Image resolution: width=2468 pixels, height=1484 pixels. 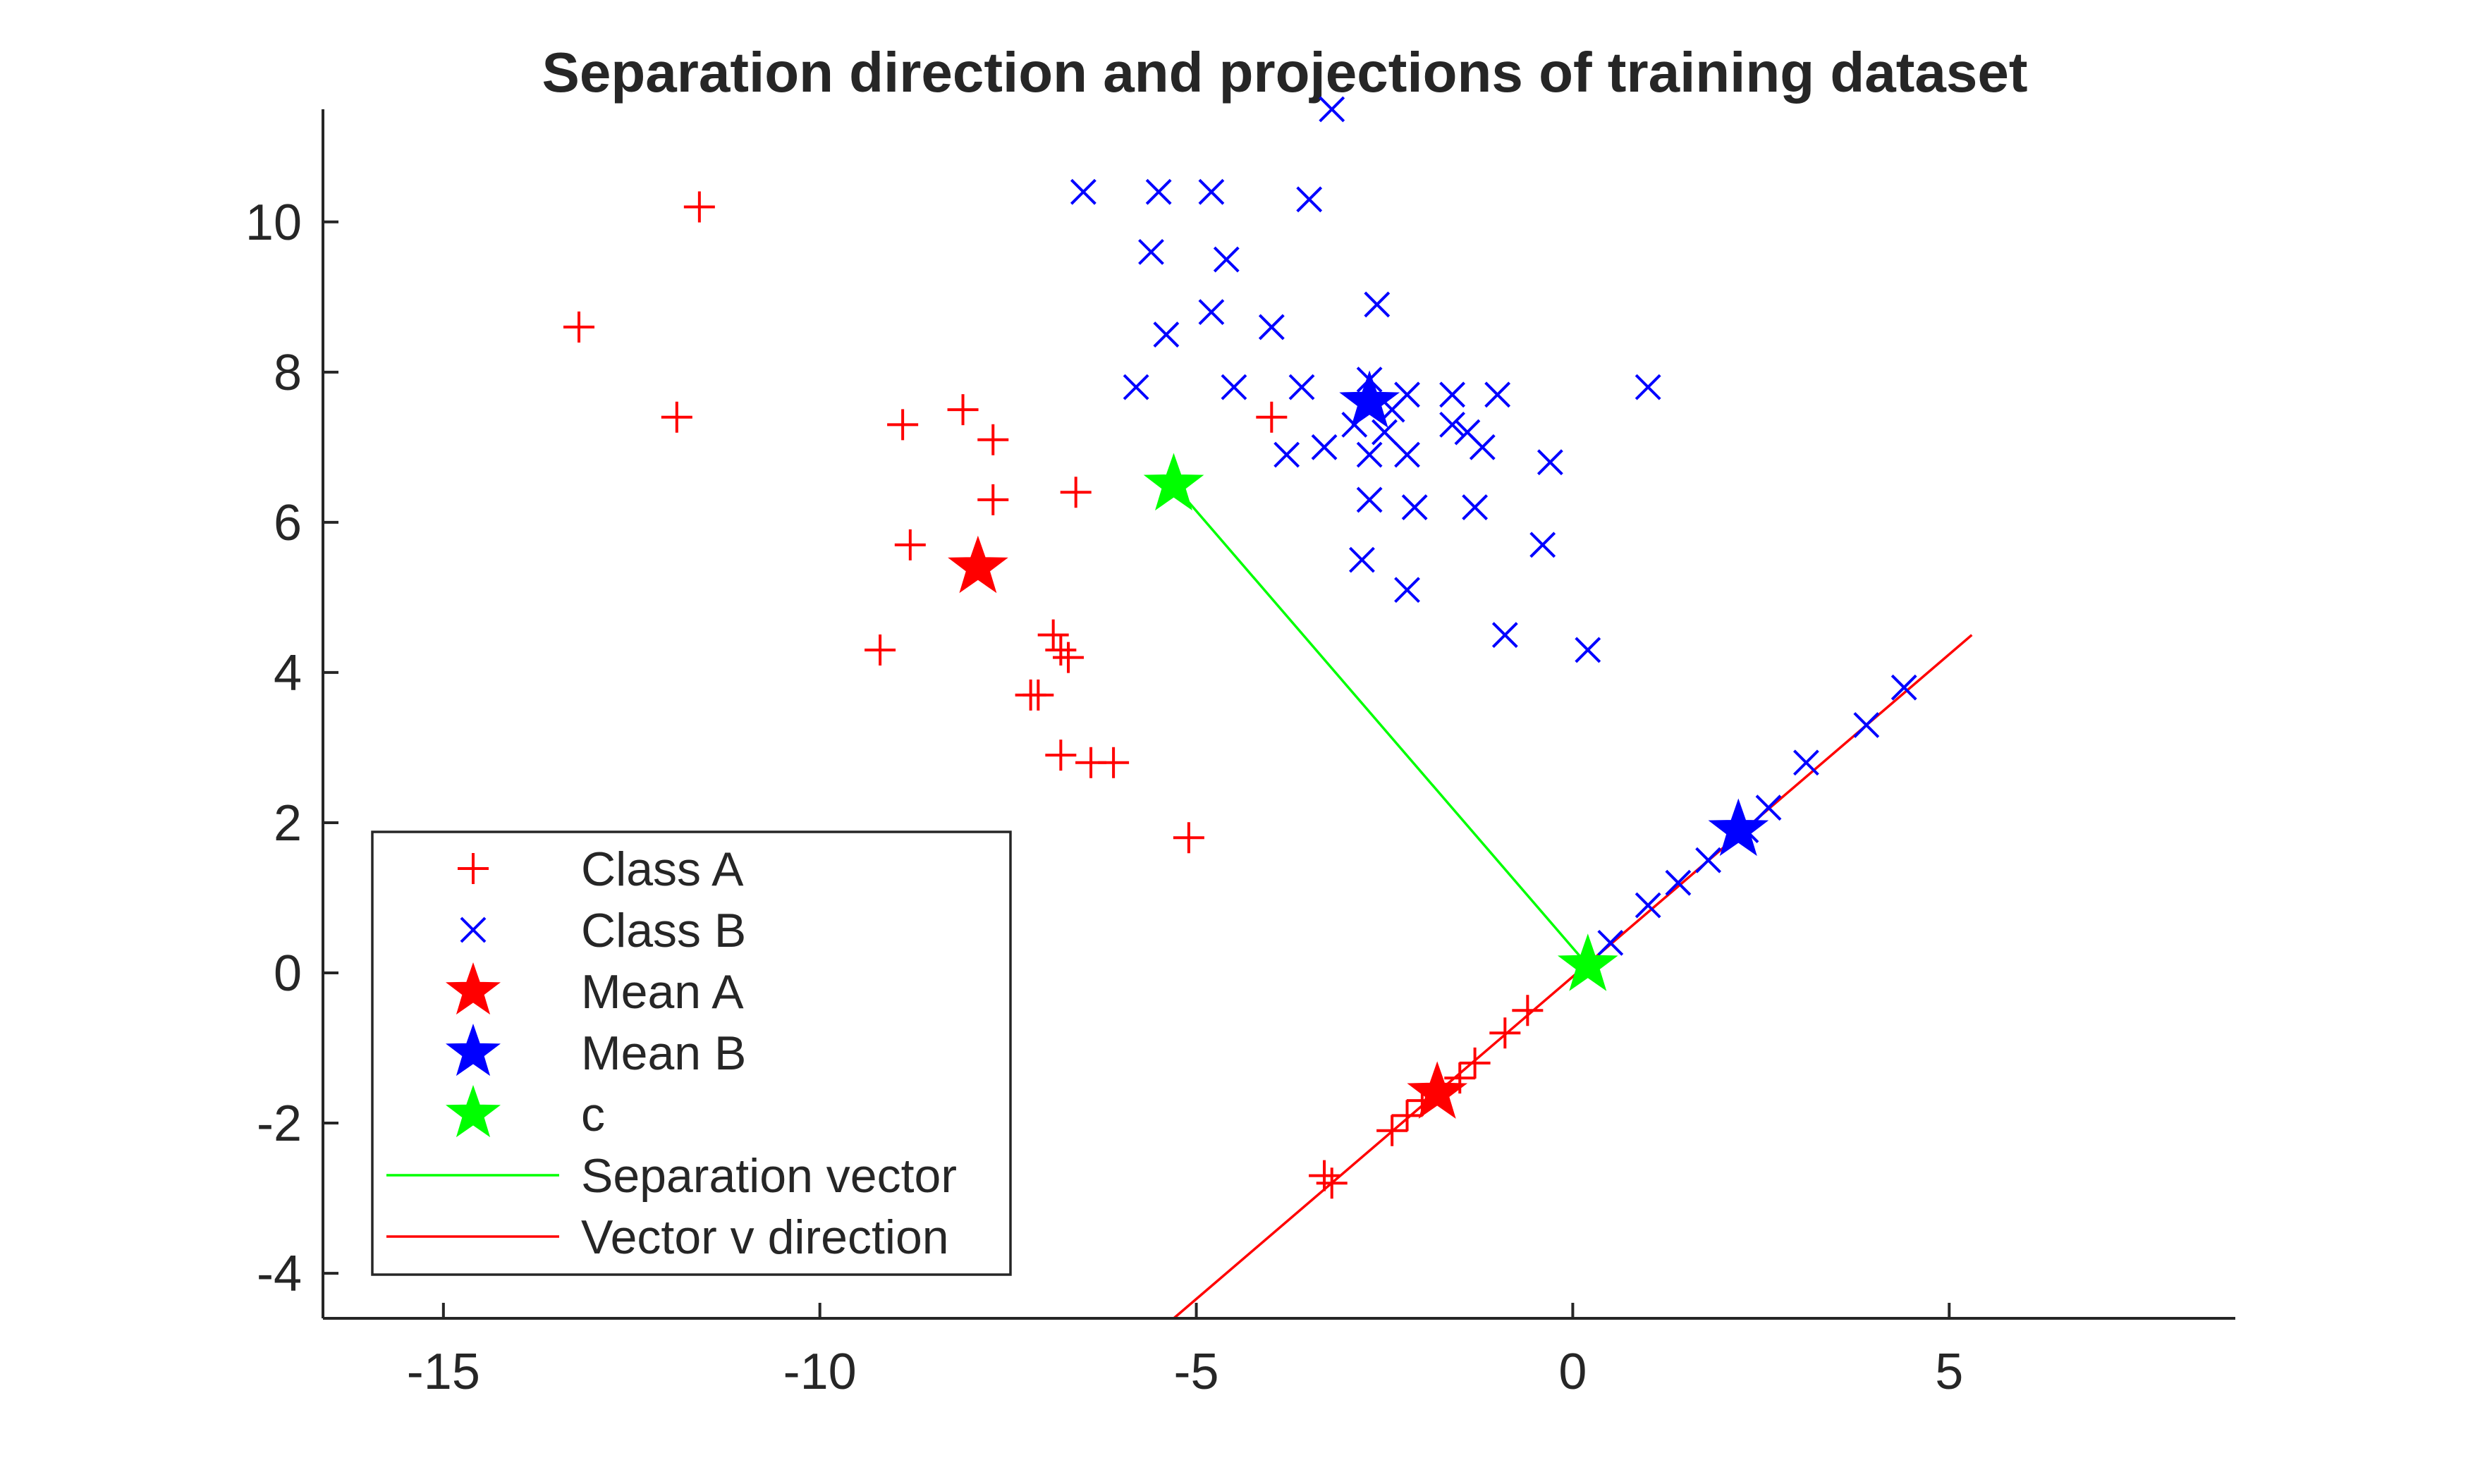 What do you see at coordinates (474, 929) in the screenshot?
I see `legend-swatch-class-b` at bounding box center [474, 929].